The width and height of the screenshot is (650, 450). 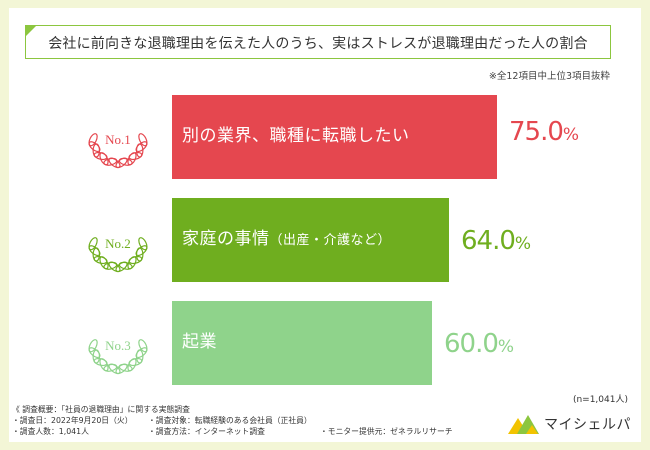 I want to click on survey-target: ・調査対象：転職経験のある会社員（正社員）, so click(x=230, y=420).